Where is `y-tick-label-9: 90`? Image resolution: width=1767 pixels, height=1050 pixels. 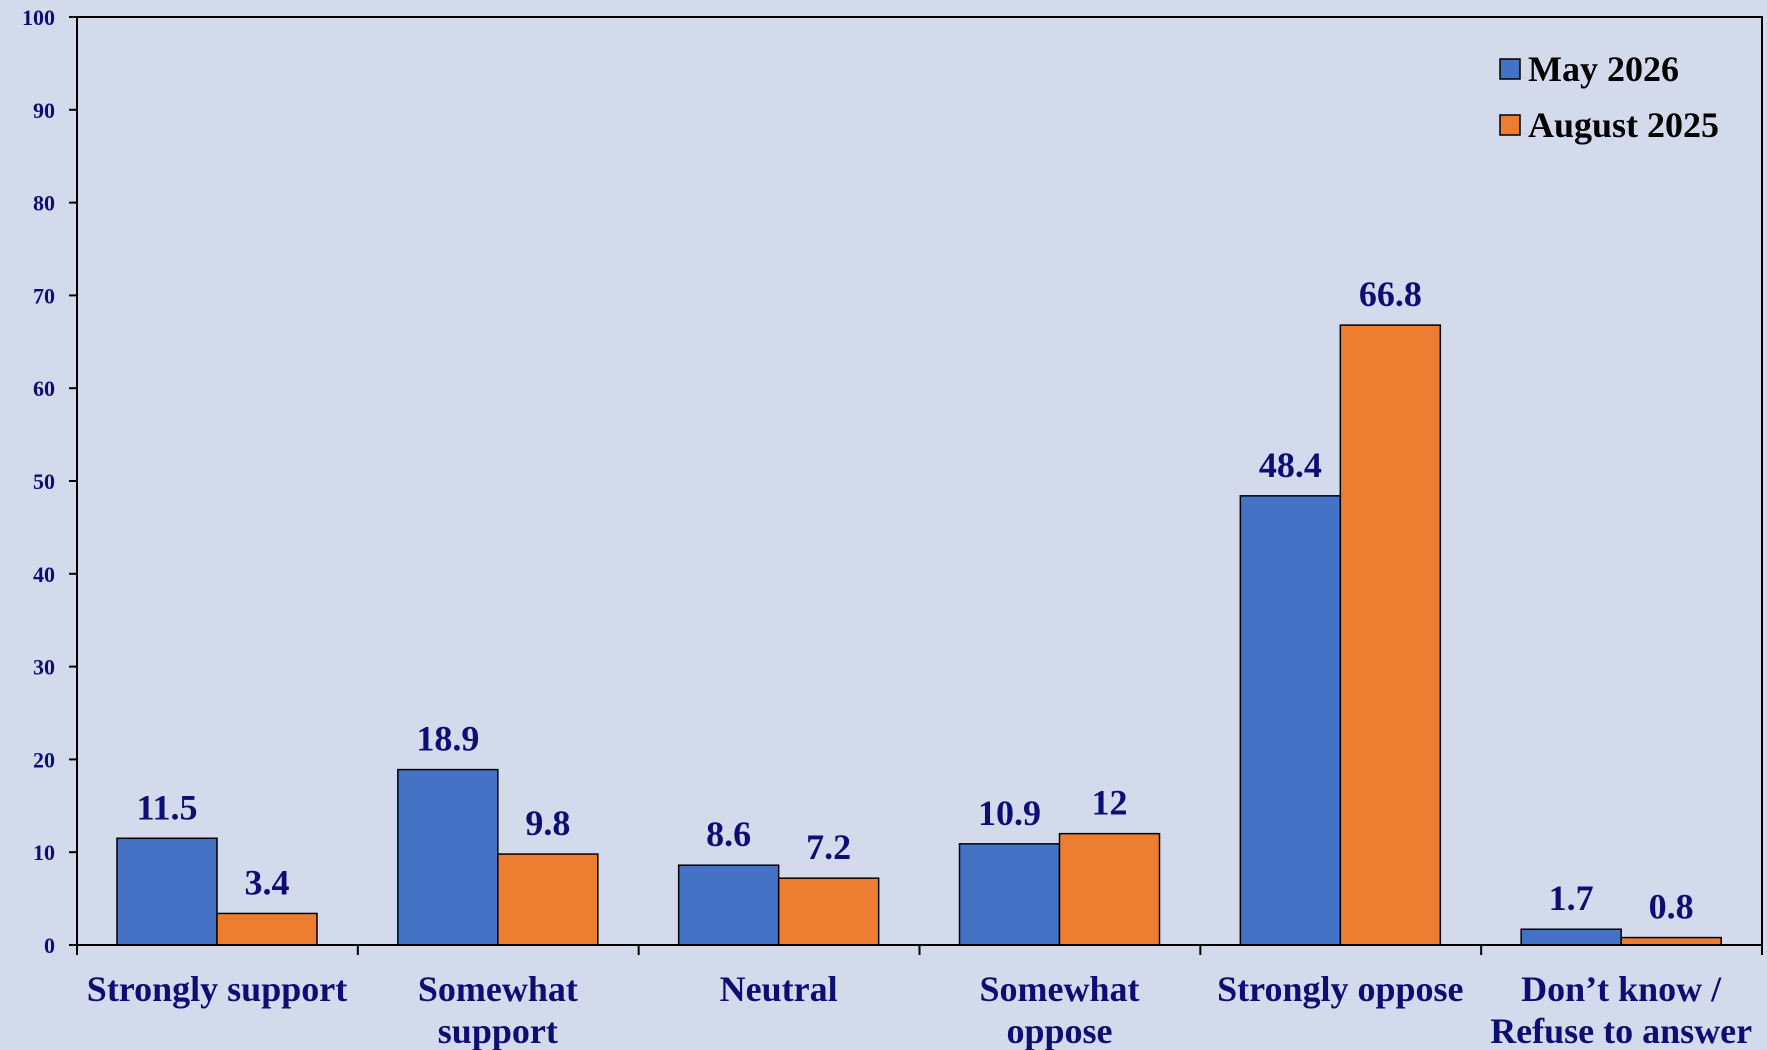
y-tick-label-9: 90 is located at coordinates (44, 110).